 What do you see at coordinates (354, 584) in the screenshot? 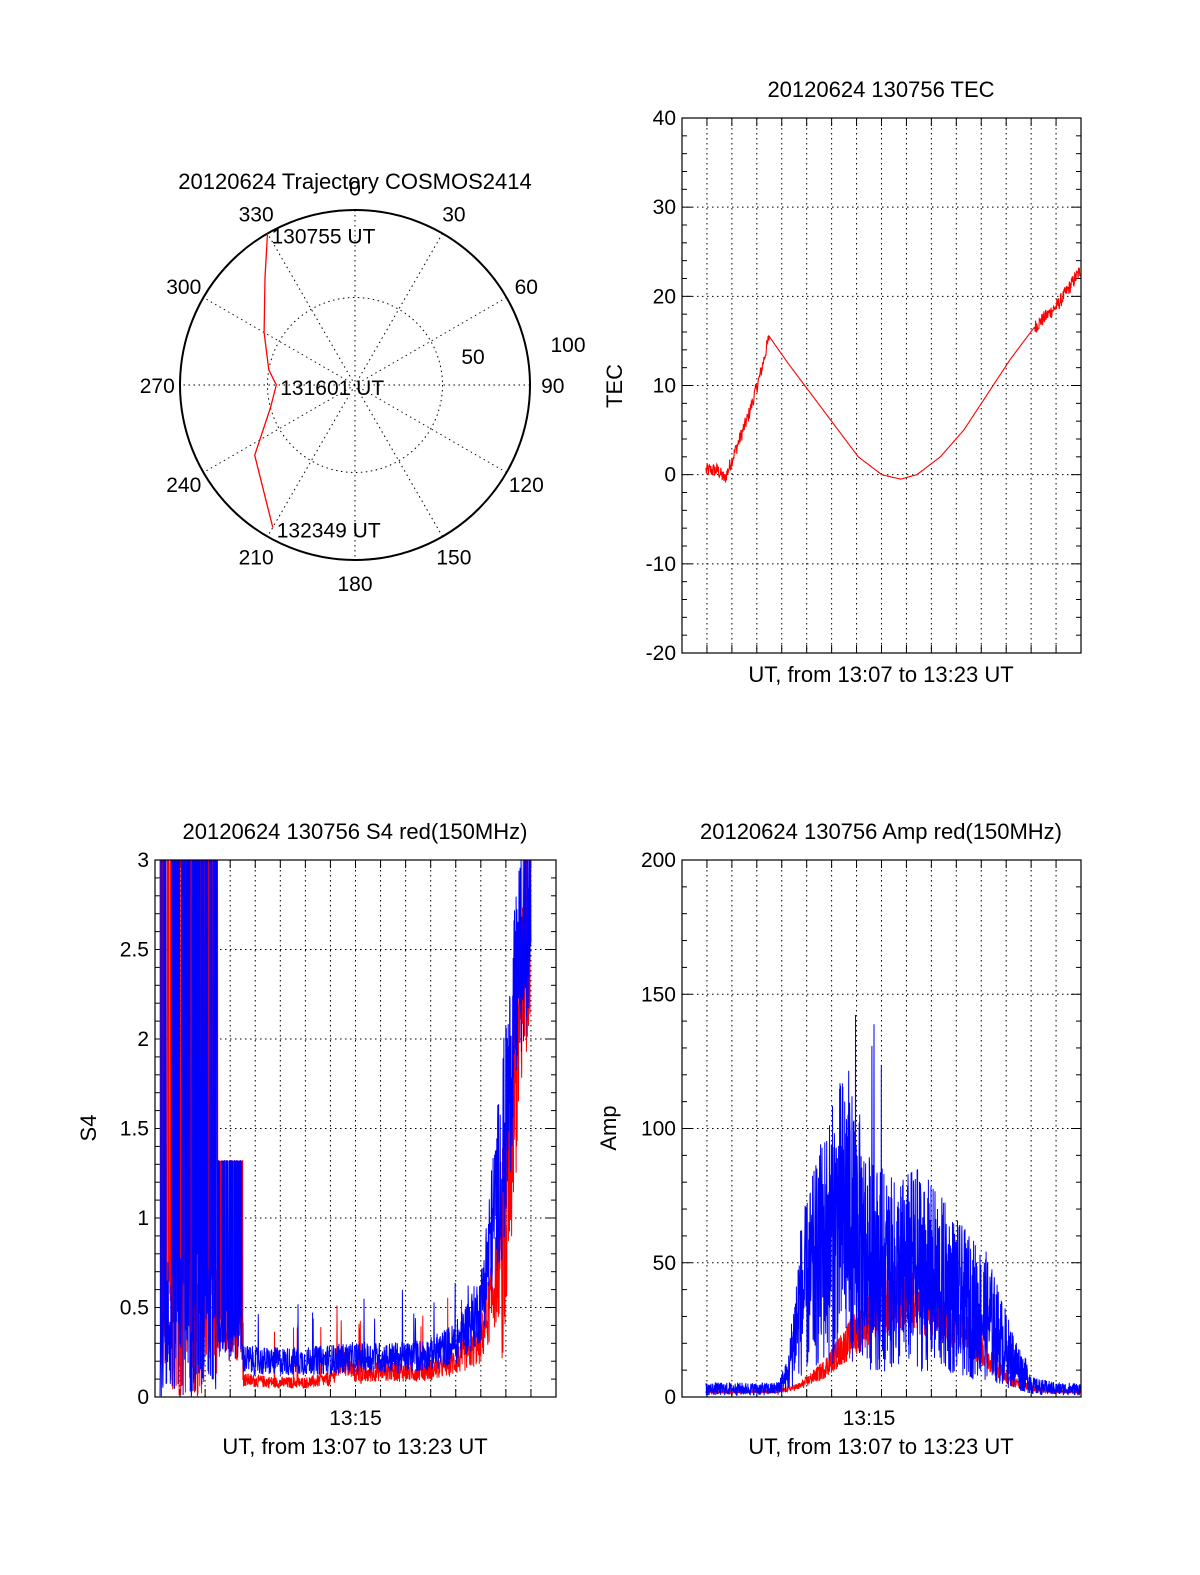
I see `polar-angle-label: 180` at bounding box center [354, 584].